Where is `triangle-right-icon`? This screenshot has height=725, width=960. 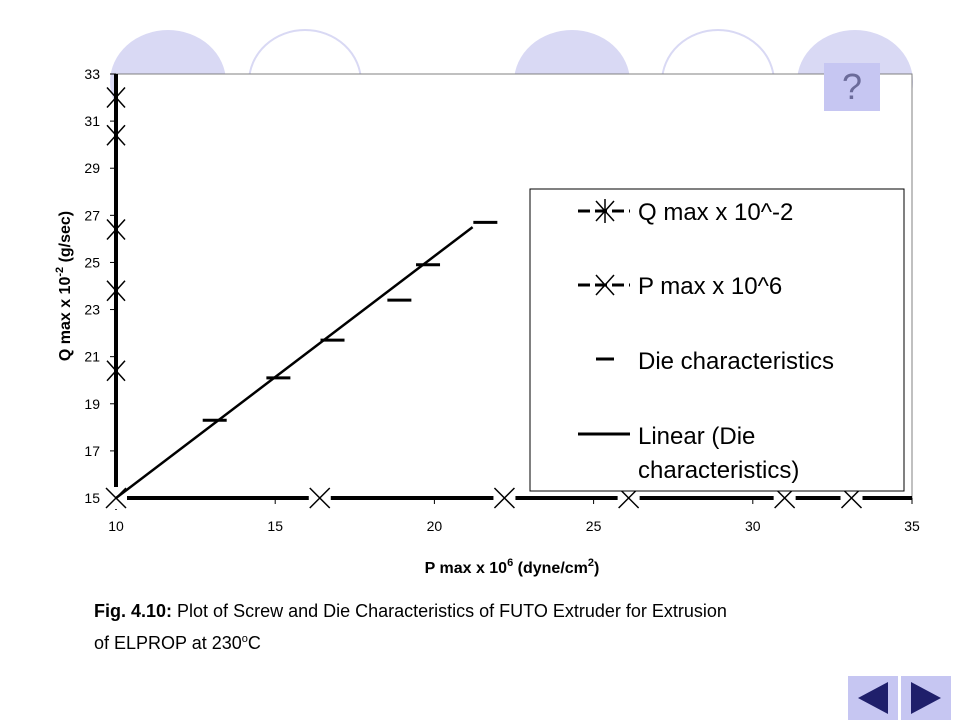 triangle-right-icon is located at coordinates (926, 698).